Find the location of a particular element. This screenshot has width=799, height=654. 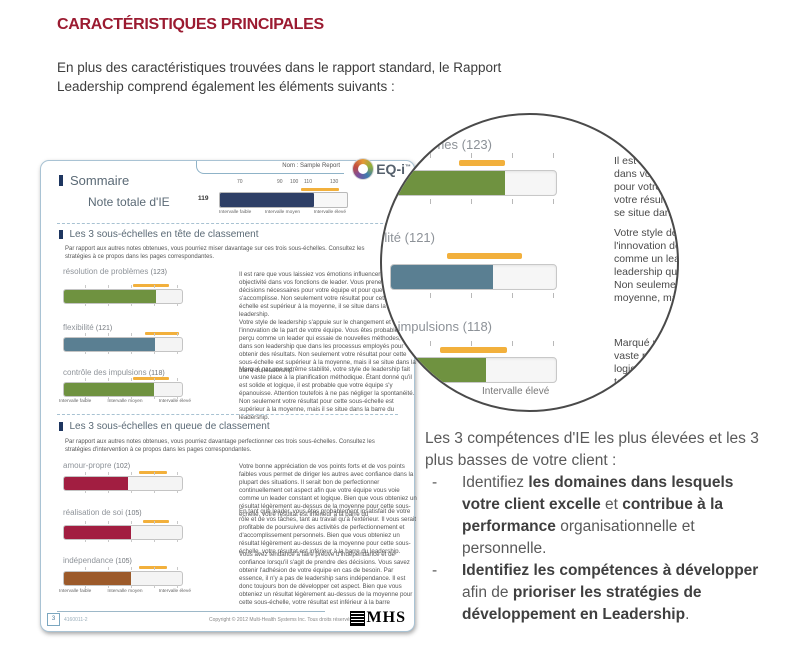

subscale-label: flexibilité (121) is located at coordinates (88, 327).